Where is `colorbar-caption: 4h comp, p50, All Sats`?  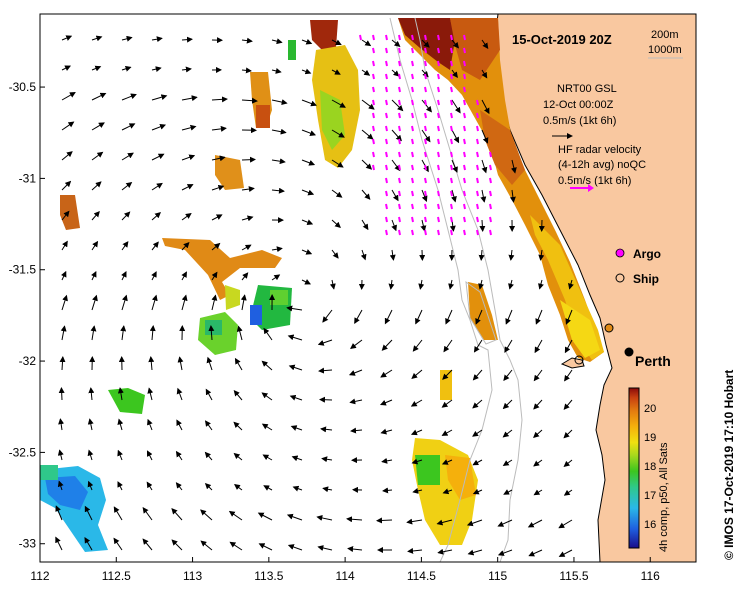
colorbar-caption: 4h comp, p50, All Sats is located at coordinates (664, 497).